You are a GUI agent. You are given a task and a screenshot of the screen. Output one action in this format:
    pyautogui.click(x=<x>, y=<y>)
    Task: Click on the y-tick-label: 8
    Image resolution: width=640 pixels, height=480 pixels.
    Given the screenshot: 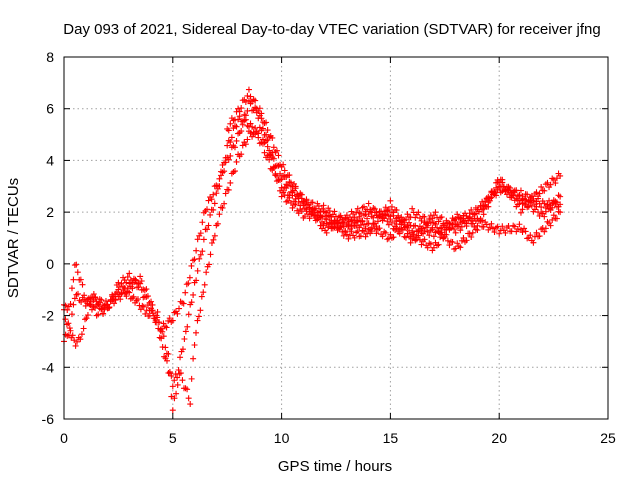 What is the action you would take?
    pyautogui.click(x=50, y=57)
    